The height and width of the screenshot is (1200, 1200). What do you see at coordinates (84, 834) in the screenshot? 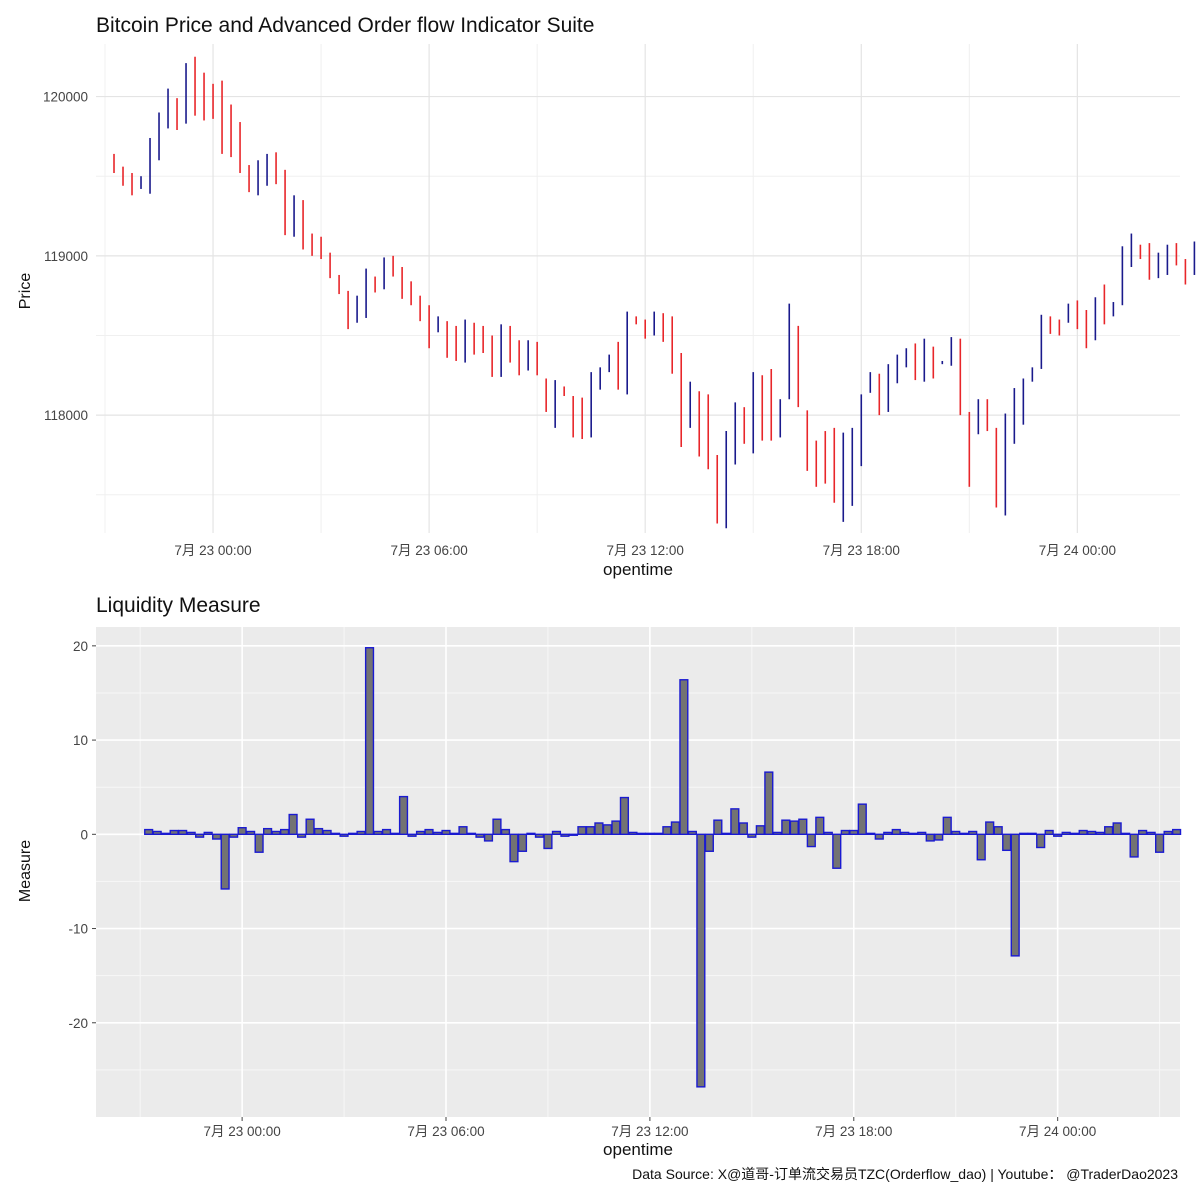
I see `liquidity-y-tick-label: 0` at bounding box center [84, 834].